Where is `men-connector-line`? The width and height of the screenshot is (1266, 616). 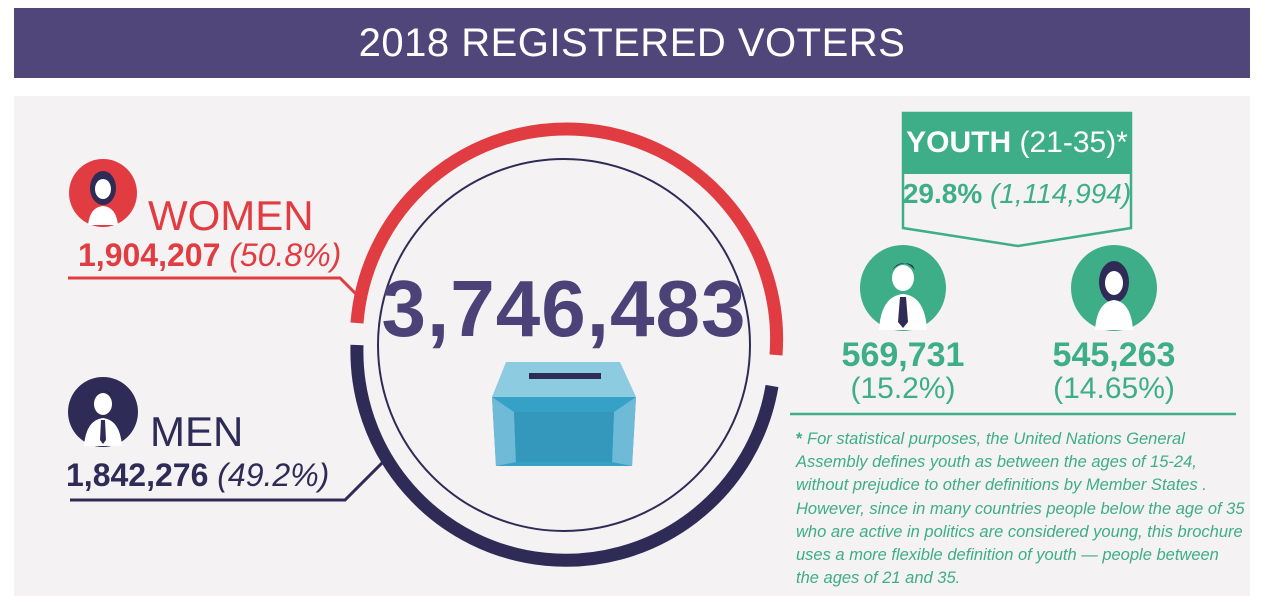 men-connector-line is located at coordinates (229, 479).